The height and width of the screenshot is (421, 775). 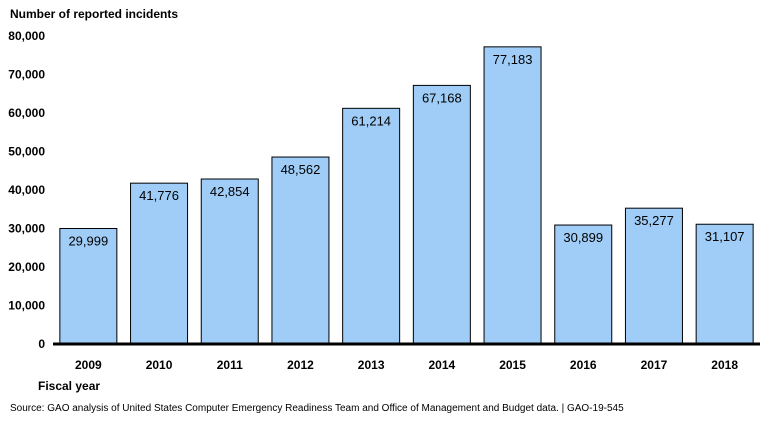 I want to click on x-tick-label: 2010, so click(x=159, y=365).